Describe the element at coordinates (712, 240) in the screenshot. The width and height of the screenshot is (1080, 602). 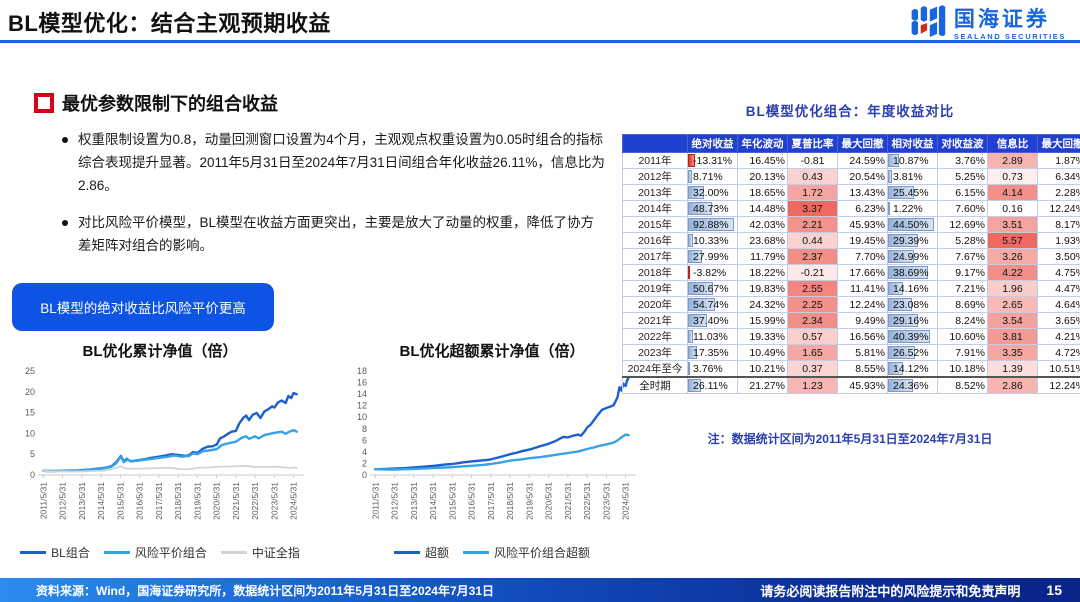
I see `table-cell: 10.33%` at that location.